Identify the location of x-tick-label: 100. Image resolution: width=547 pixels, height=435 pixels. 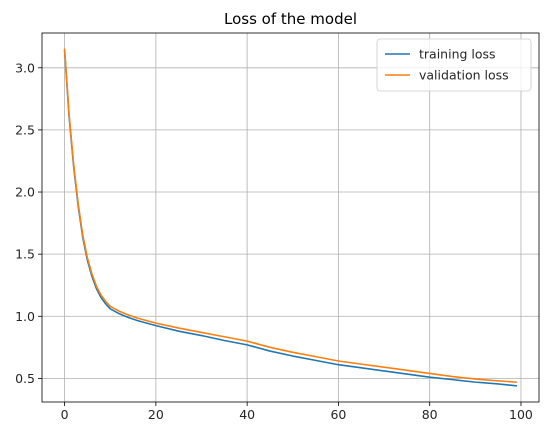
(521, 414).